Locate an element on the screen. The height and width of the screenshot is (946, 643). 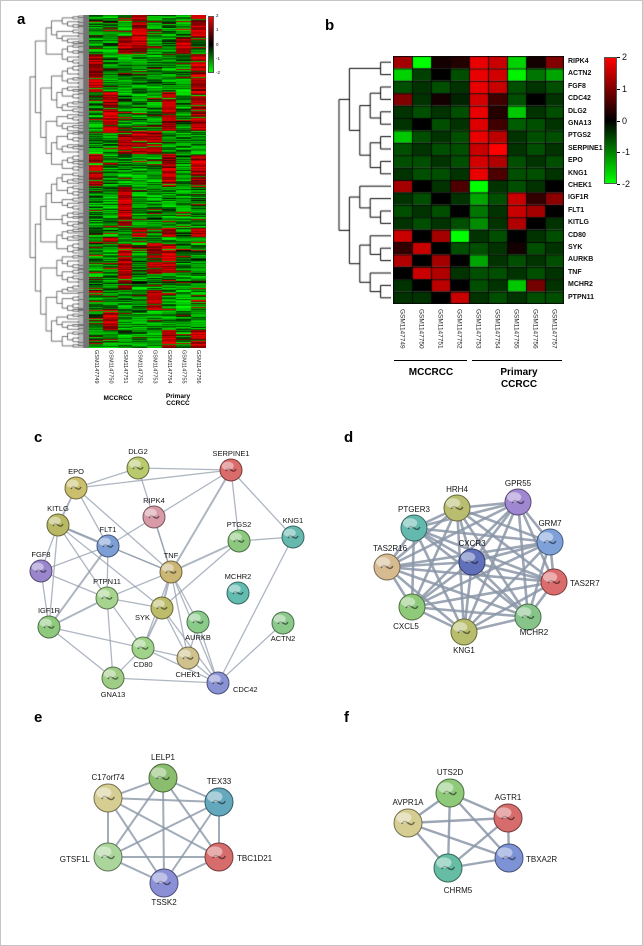
panel-b-column-label: GSM1147757 is located at coordinates (554, 329).